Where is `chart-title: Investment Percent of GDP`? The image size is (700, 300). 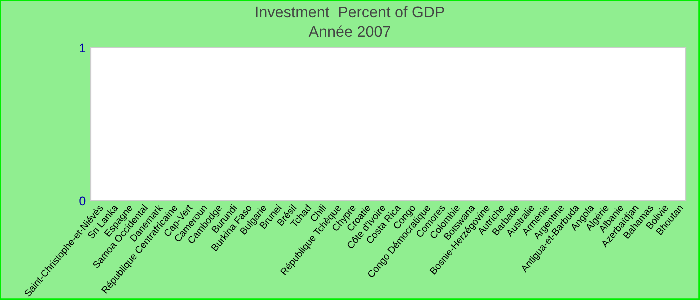 chart-title: Investment Percent of GDP is located at coordinates (350, 12).